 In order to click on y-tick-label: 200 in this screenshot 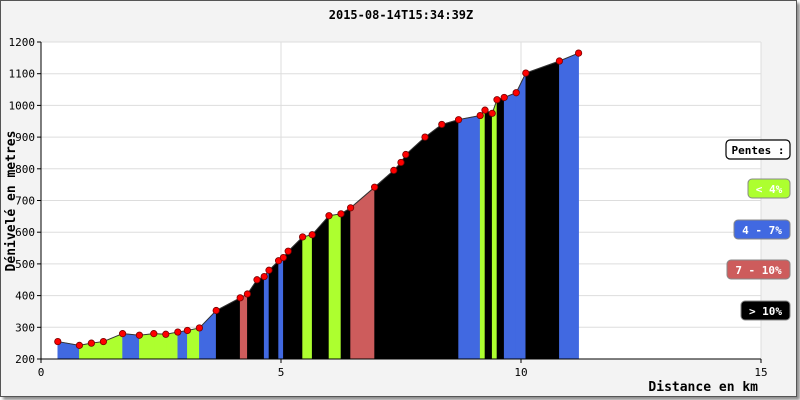, I will do `click(25, 359)`.